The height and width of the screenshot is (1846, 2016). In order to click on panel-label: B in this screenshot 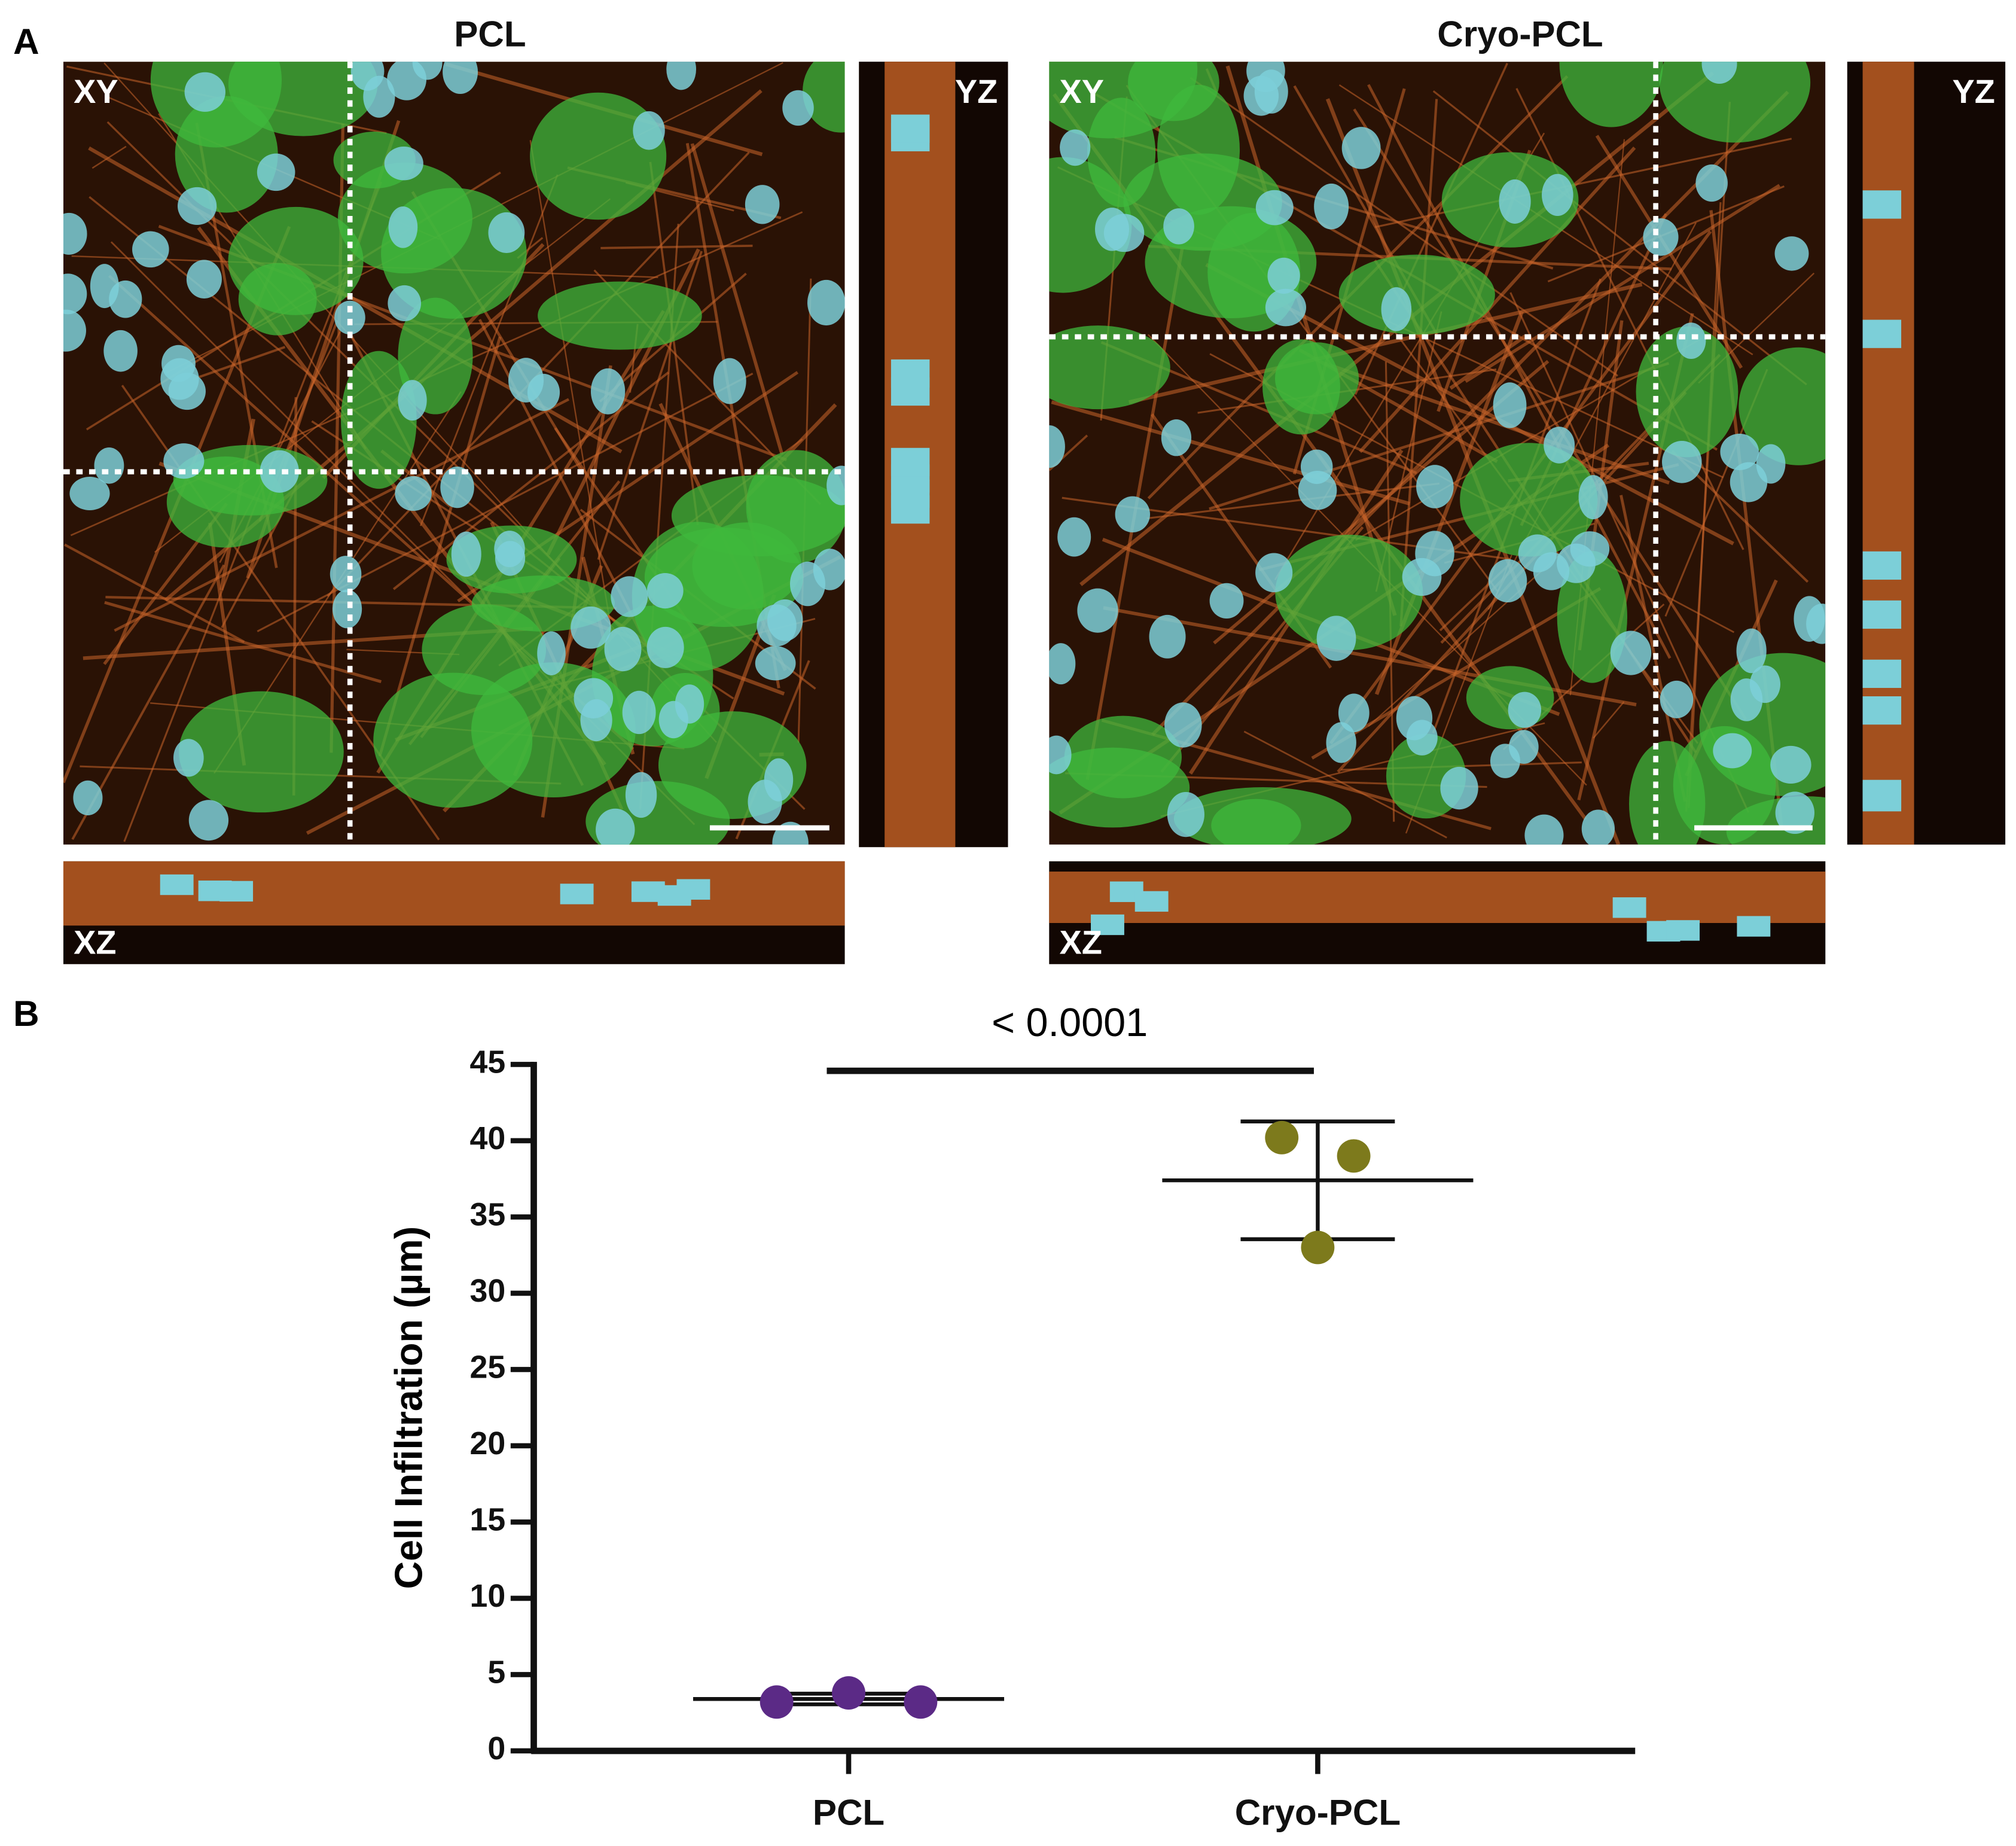, I will do `click(26, 1014)`.